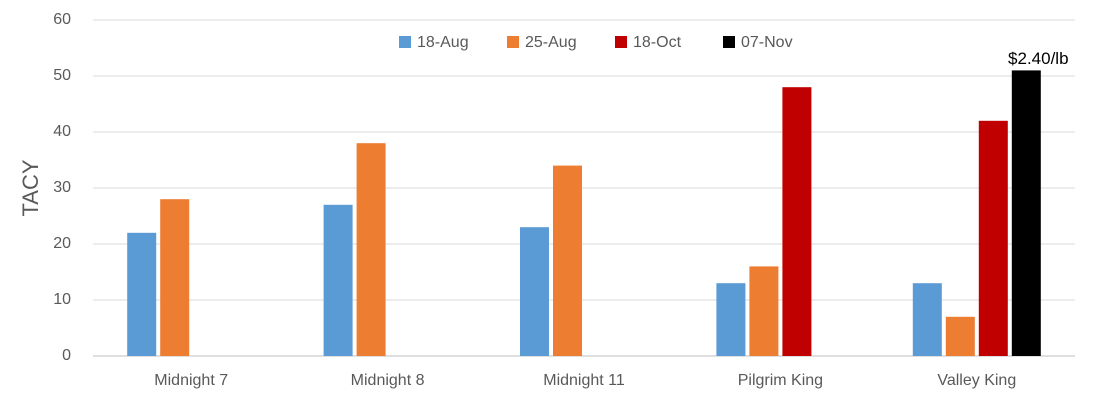 This screenshot has height=400, width=1101. Describe the element at coordinates (657, 42) in the screenshot. I see `legend-label: 18-Oct` at that location.